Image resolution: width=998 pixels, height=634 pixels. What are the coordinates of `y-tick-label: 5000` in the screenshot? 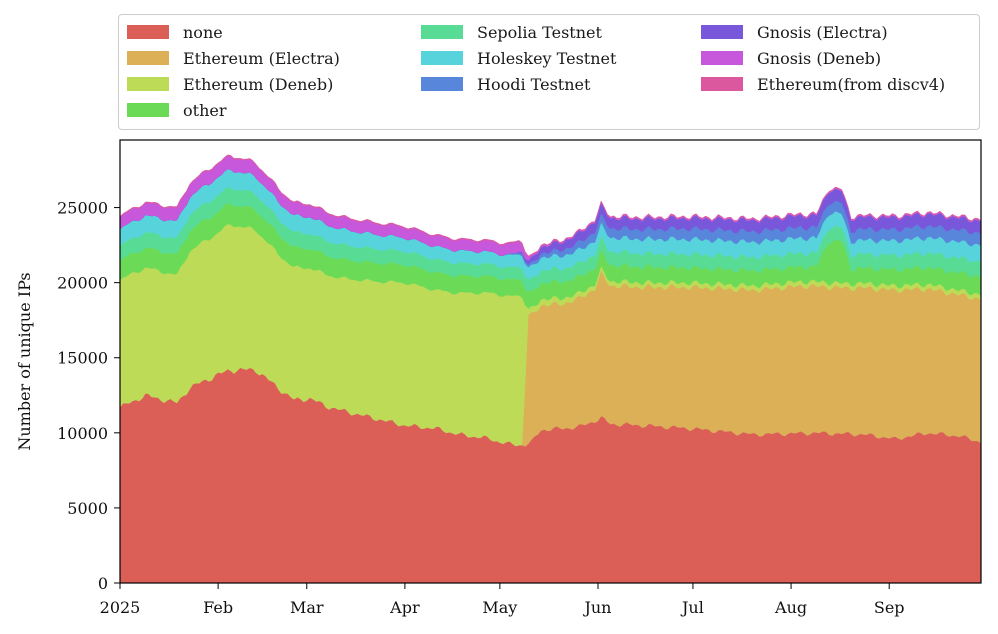 It's located at (87, 508).